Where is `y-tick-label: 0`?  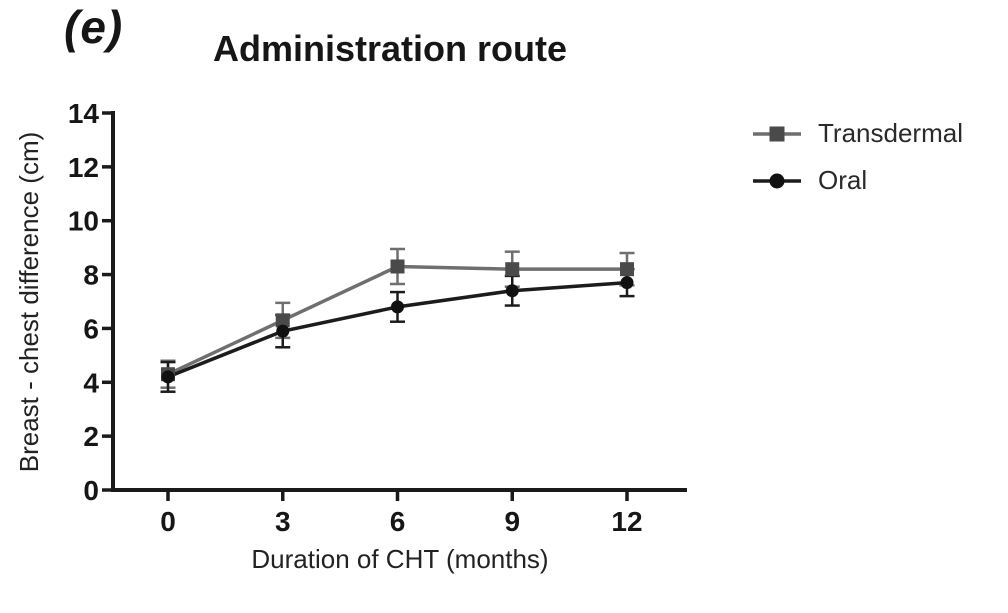 y-tick-label: 0 is located at coordinates (91, 490).